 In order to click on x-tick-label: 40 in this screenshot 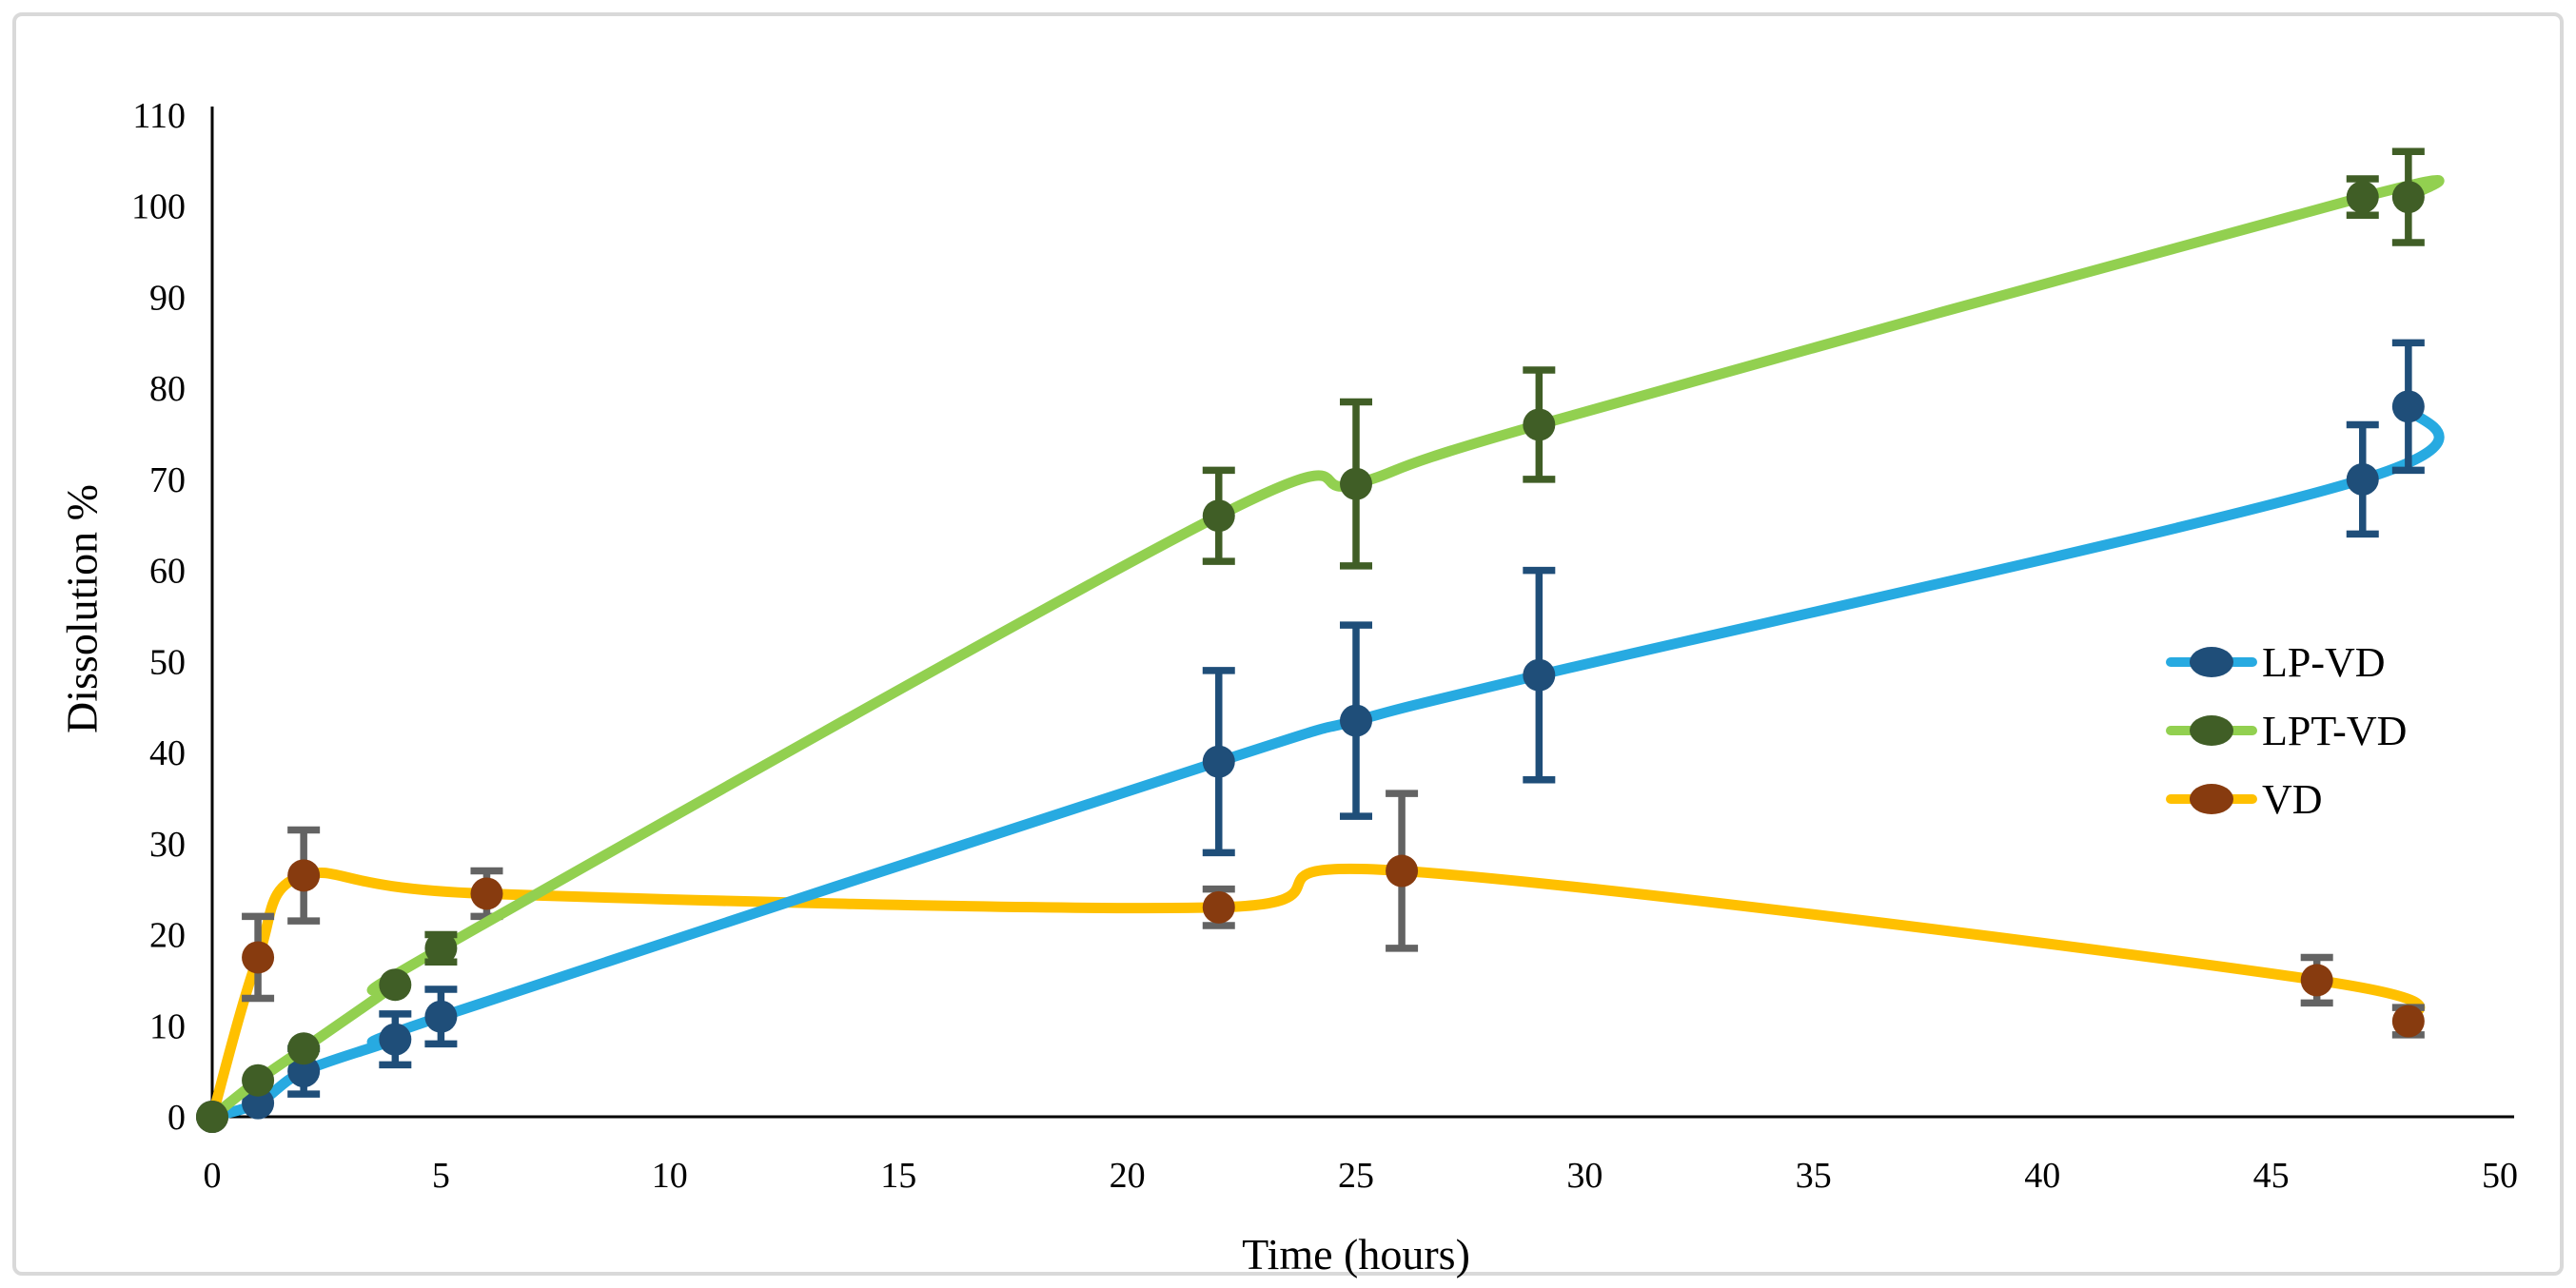, I will do `click(2042, 1176)`.